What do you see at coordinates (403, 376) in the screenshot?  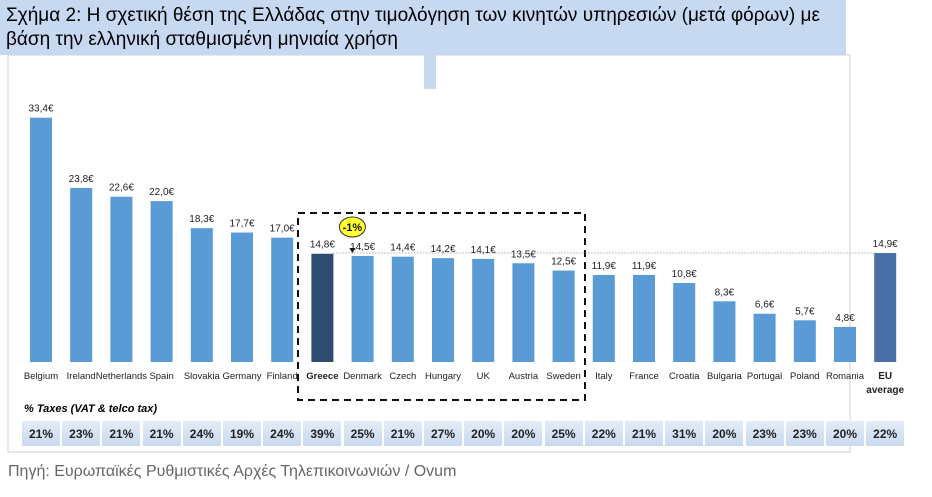 I see `x-tick-label-text: Czech` at bounding box center [403, 376].